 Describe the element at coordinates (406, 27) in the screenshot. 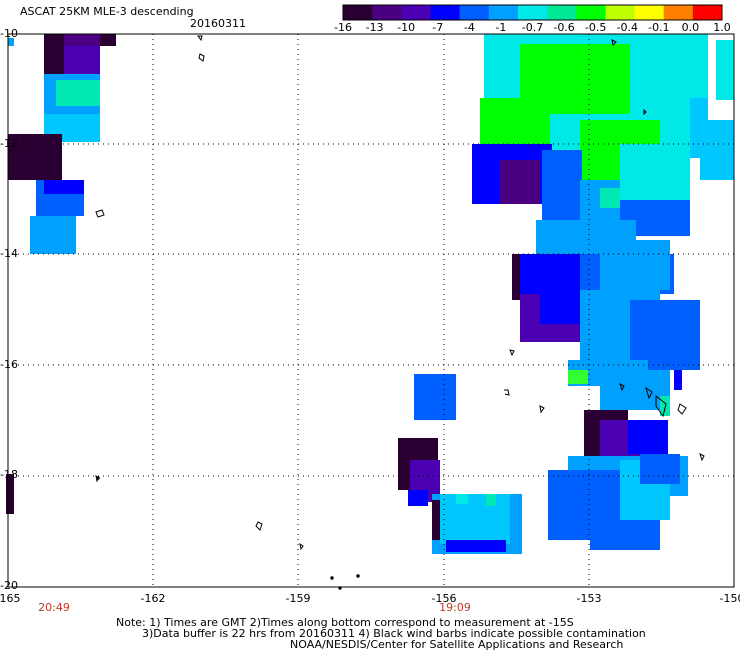

I see `colorbar-label: -10` at that location.